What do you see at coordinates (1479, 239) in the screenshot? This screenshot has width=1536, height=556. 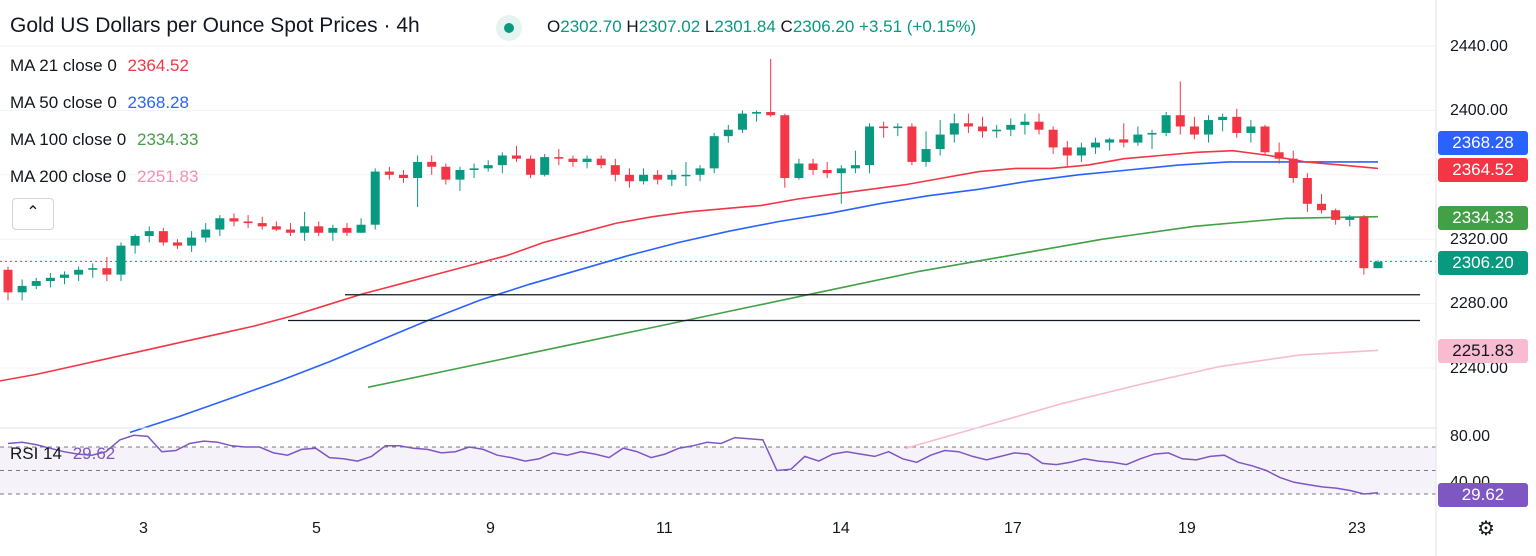 I see `price-tick: 2320.00` at bounding box center [1479, 239].